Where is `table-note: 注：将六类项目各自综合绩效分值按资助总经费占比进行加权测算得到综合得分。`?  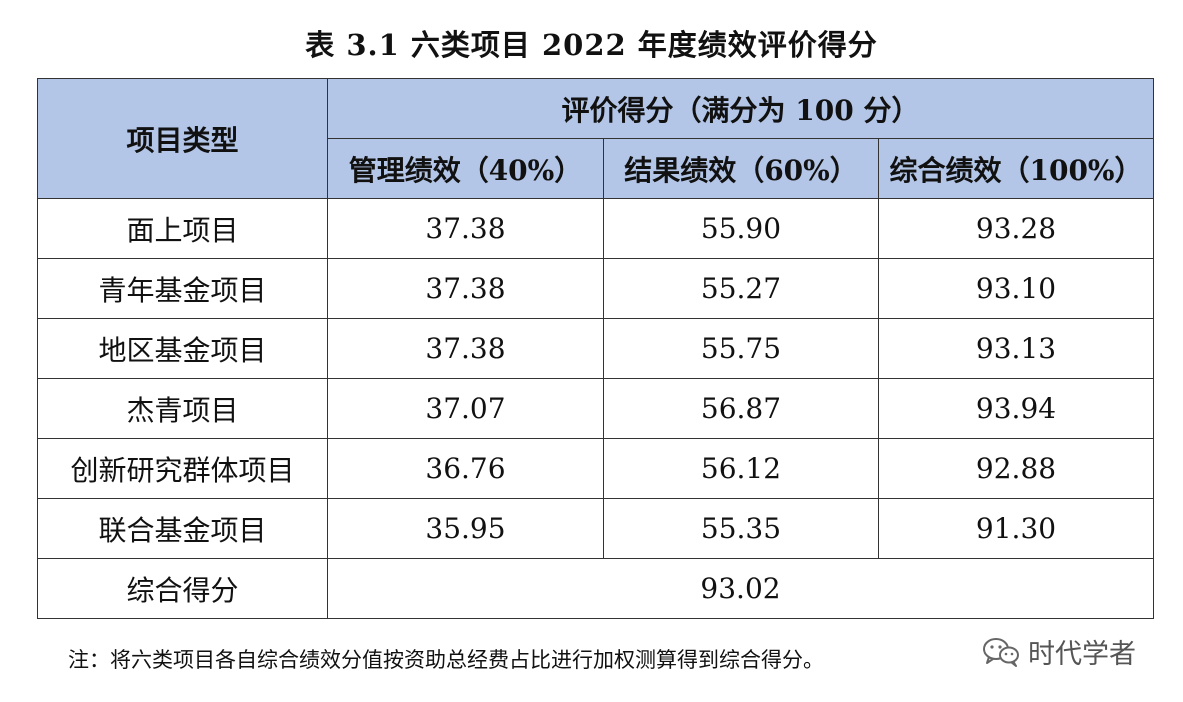 table-note: 注：将六类项目各自综合绩效分值按资助总经费占比进行加权测算得到综合得分。 is located at coordinates (446, 660).